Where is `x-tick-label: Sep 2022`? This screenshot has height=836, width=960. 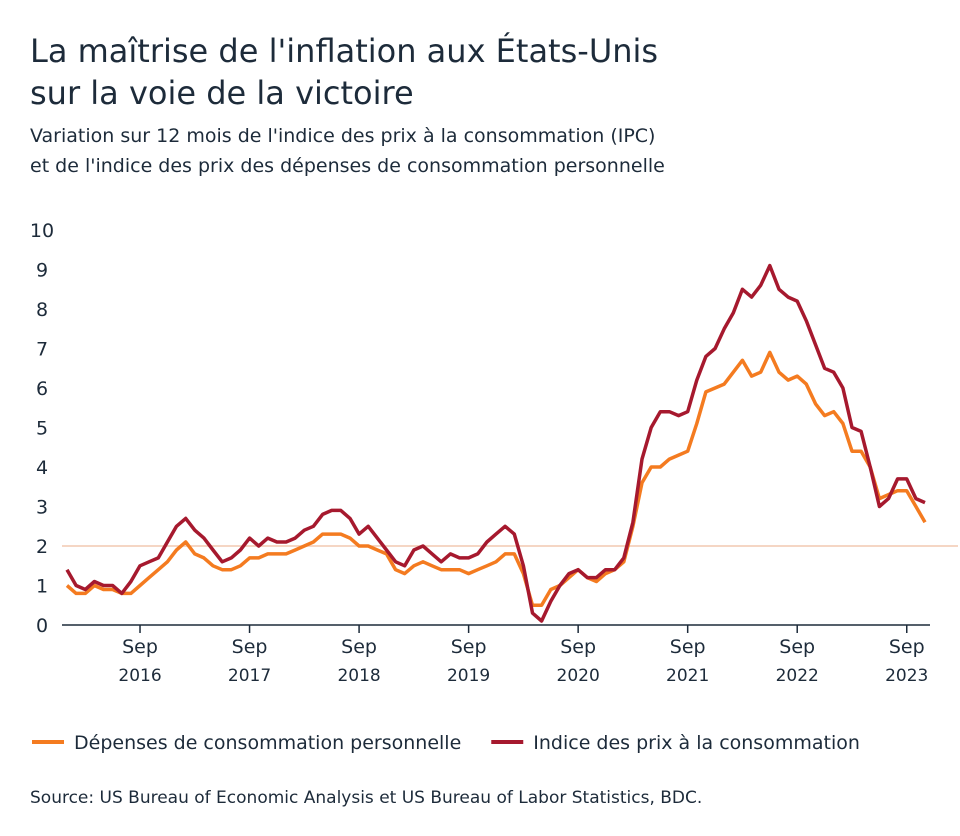 x-tick-label: Sep 2022 is located at coordinates (797, 661).